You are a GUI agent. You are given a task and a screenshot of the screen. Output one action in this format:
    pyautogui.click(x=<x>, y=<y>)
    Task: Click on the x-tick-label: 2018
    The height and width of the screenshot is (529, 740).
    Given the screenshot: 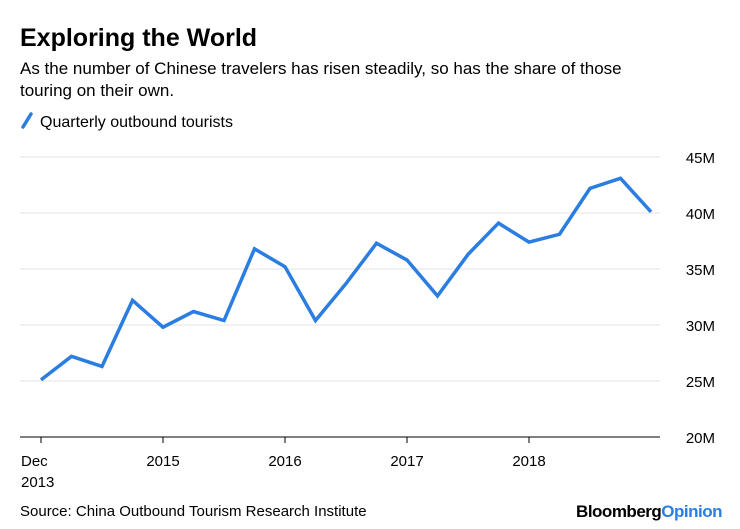 What is the action you would take?
    pyautogui.click(x=528, y=461)
    